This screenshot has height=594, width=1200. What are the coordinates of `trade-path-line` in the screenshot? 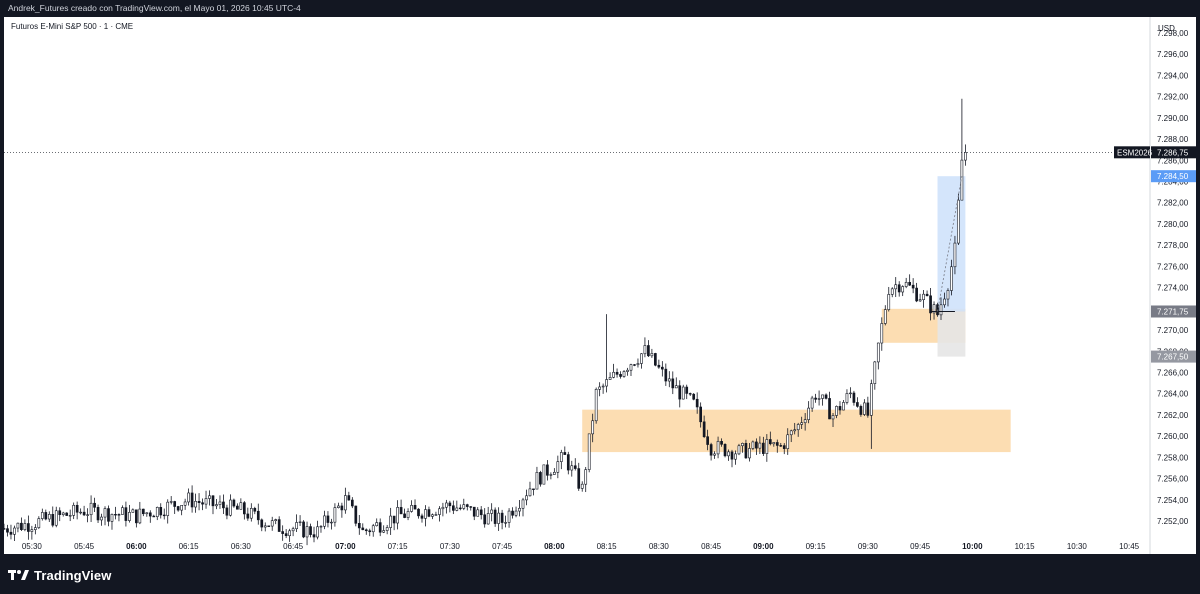 It's located at (950, 244).